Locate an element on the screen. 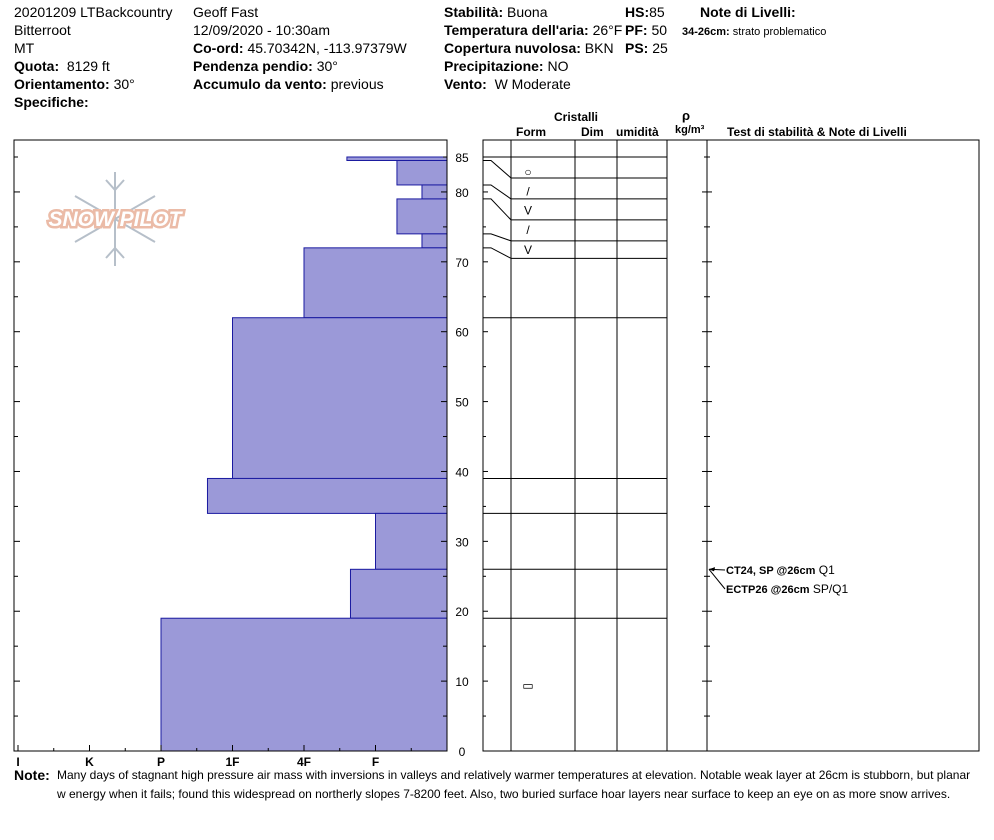 This screenshot has height=840, width=994. test-result-quality: SP/Q1 is located at coordinates (829, 589).